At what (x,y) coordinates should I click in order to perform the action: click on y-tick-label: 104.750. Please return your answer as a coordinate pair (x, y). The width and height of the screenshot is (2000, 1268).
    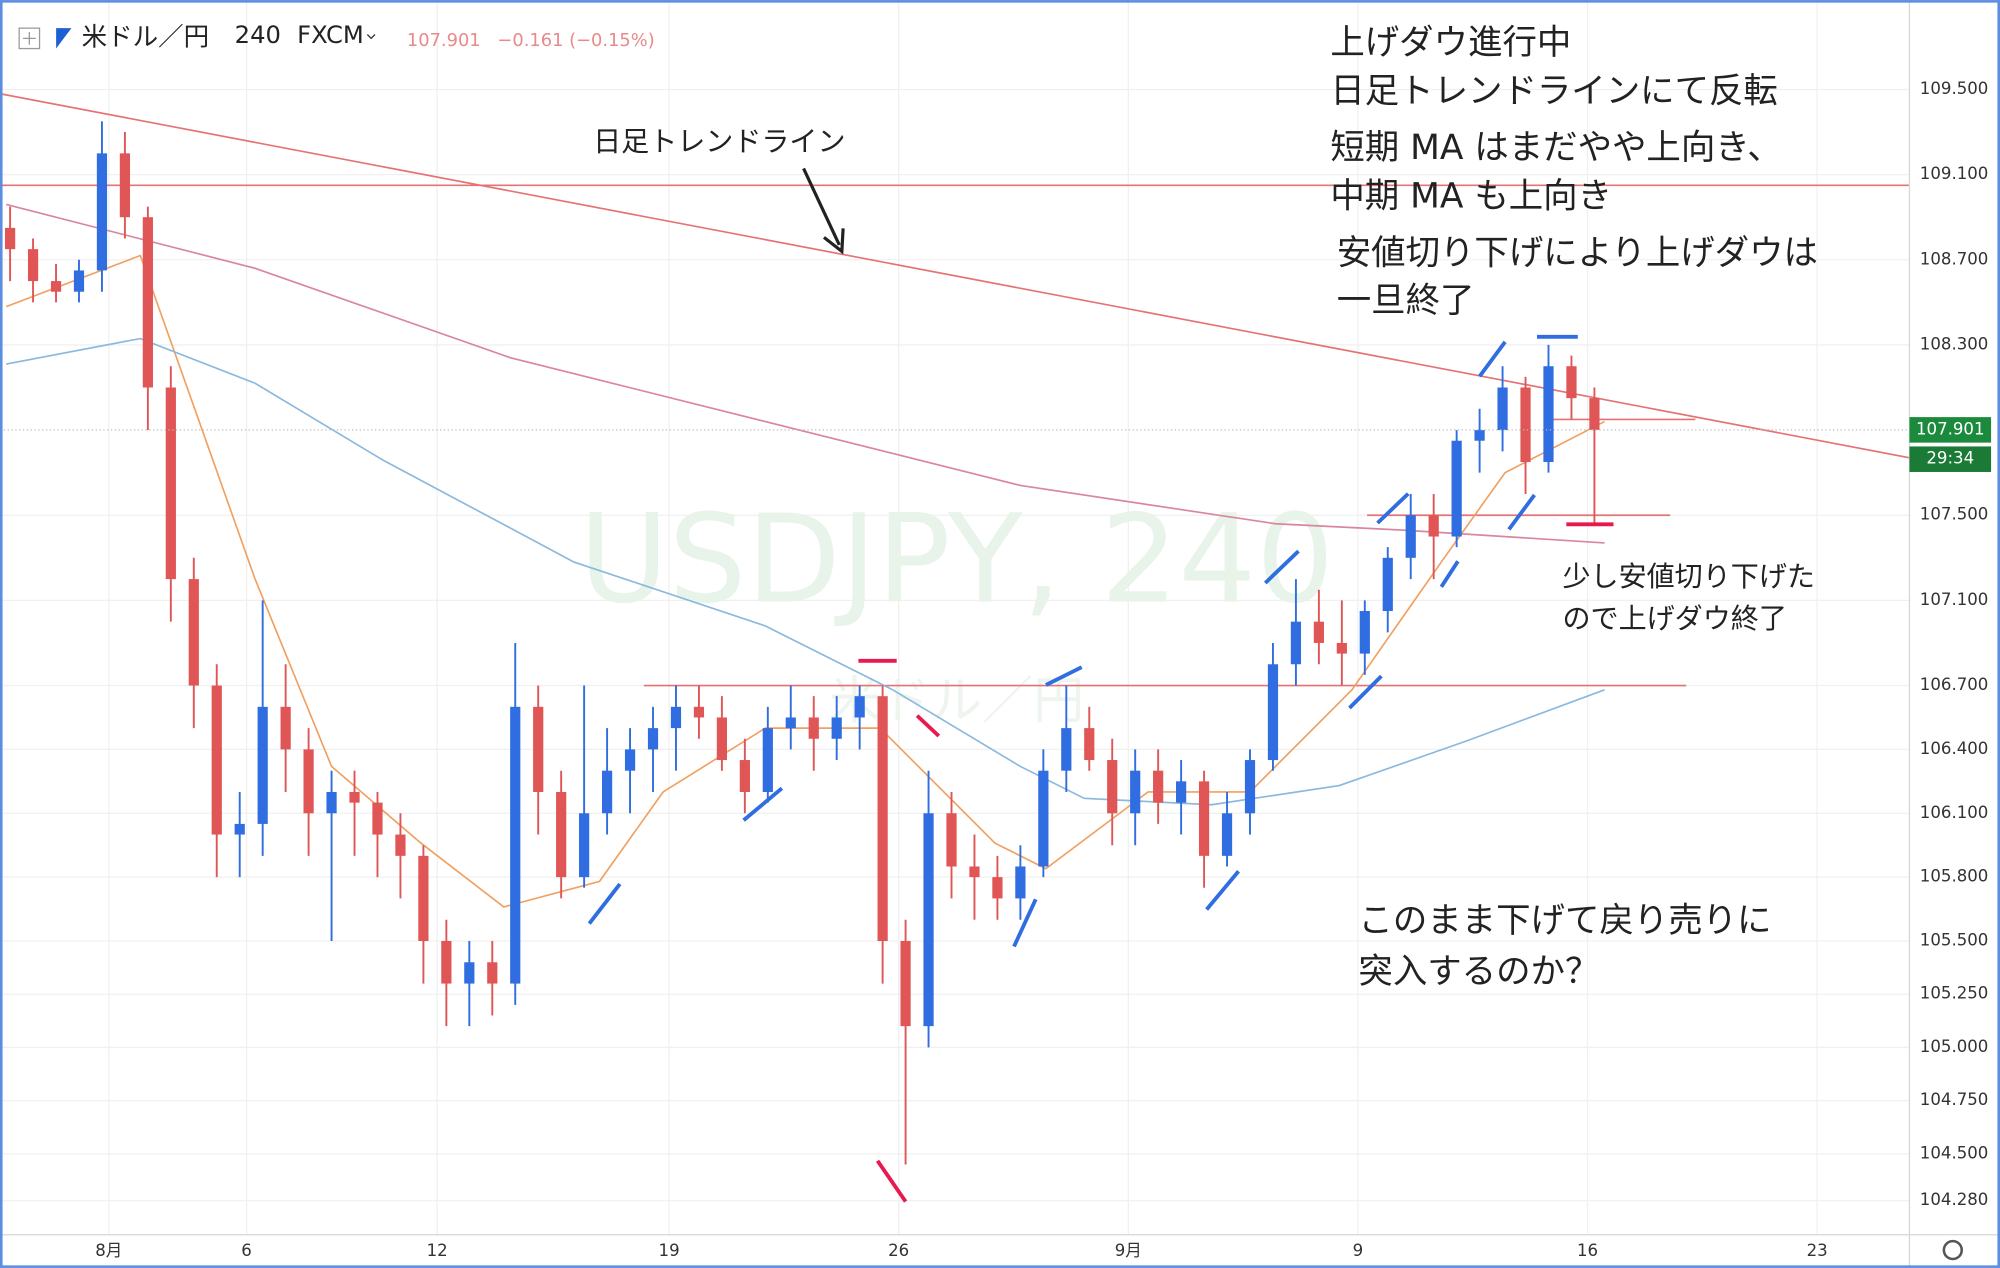
    Looking at the image, I should click on (1954, 1099).